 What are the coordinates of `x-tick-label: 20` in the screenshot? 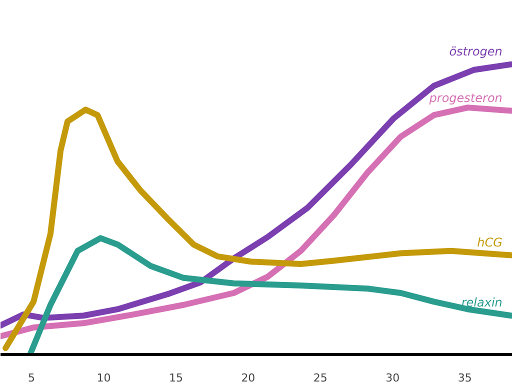 It's located at (248, 378).